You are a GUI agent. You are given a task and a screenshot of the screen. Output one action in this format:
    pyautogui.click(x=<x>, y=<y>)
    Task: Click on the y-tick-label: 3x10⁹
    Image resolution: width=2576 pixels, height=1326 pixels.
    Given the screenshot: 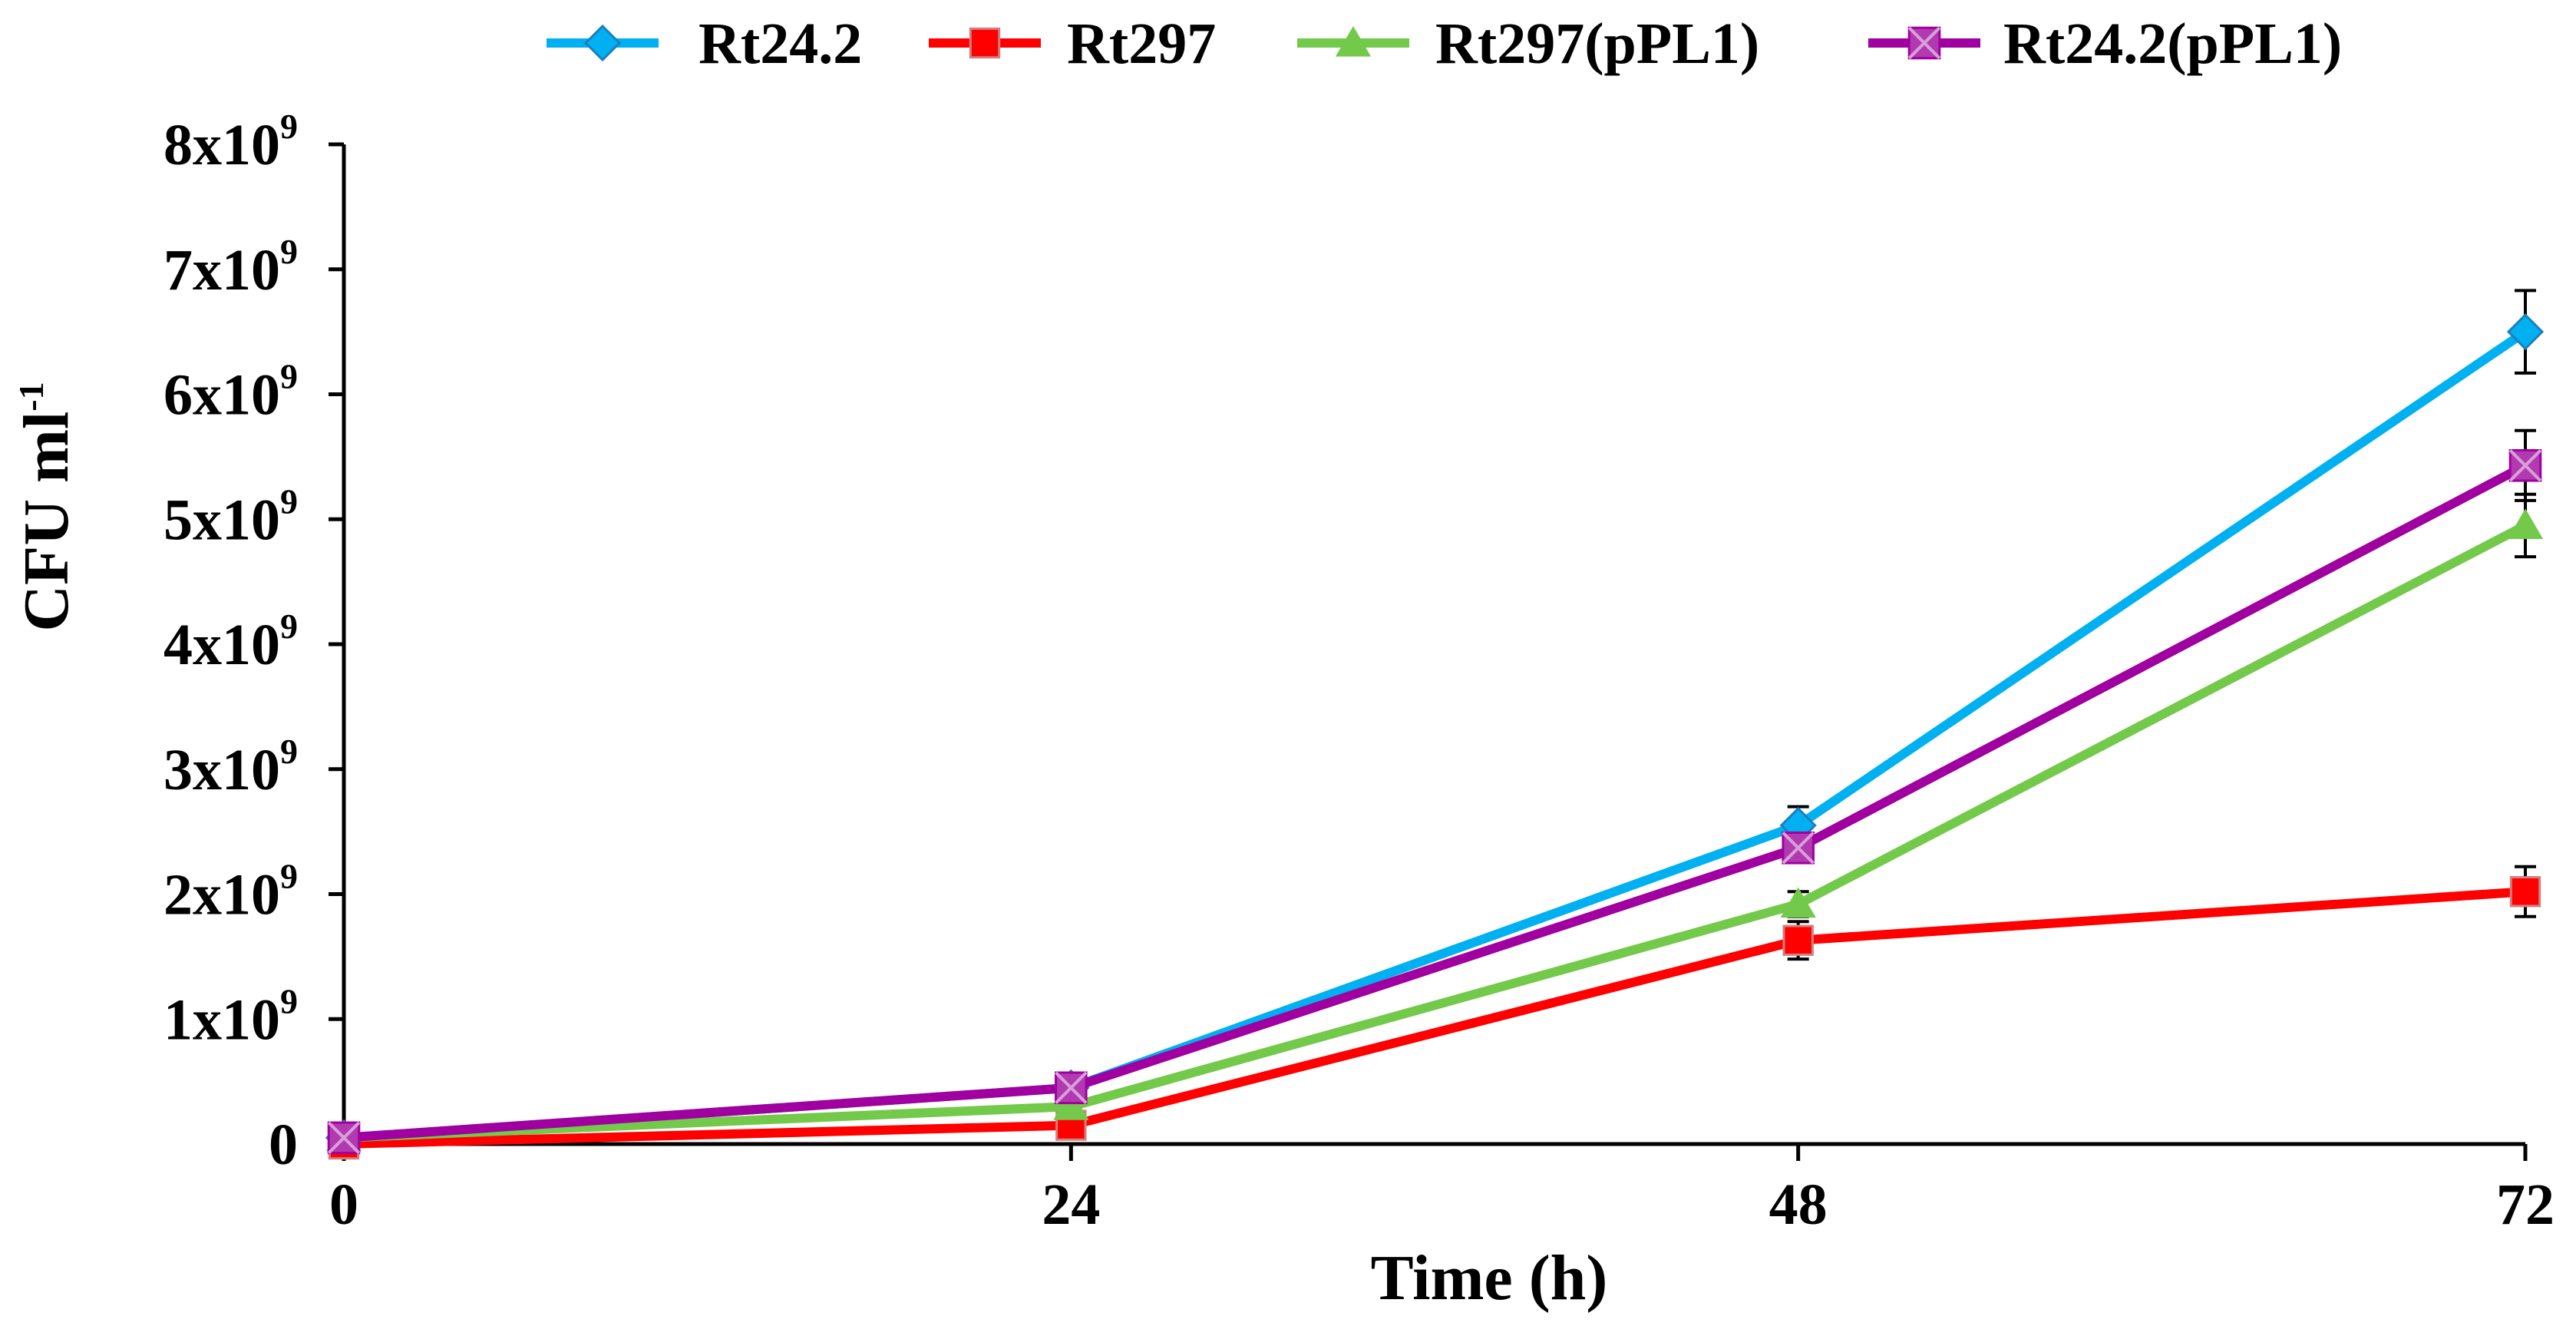 What is the action you would take?
    pyautogui.click(x=230, y=767)
    